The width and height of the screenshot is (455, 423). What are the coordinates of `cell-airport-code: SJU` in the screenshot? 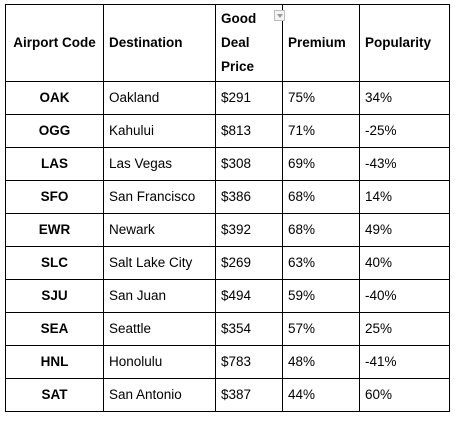 It's located at (54, 296).